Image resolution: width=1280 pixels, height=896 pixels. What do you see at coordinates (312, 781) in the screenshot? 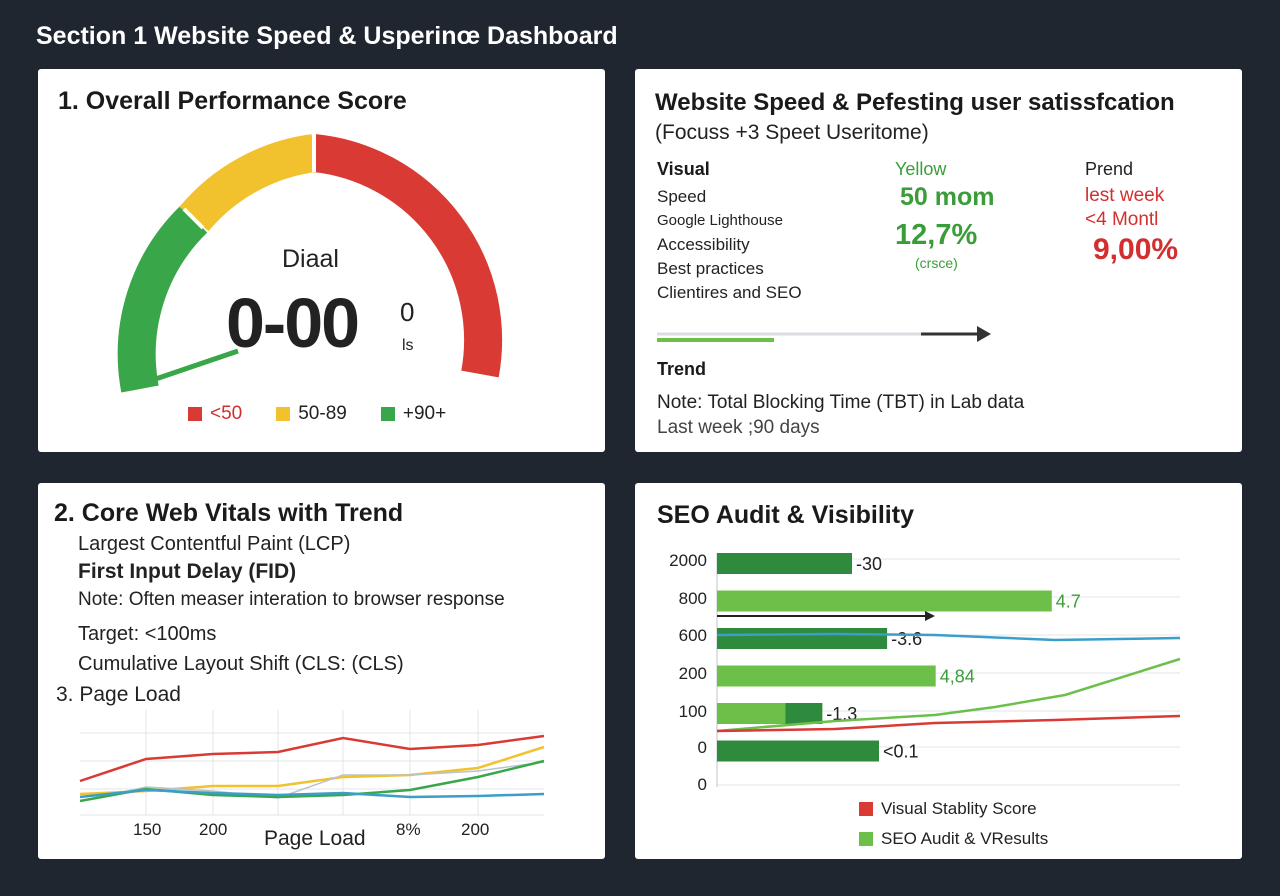
I see `series-gray-line` at bounding box center [312, 781].